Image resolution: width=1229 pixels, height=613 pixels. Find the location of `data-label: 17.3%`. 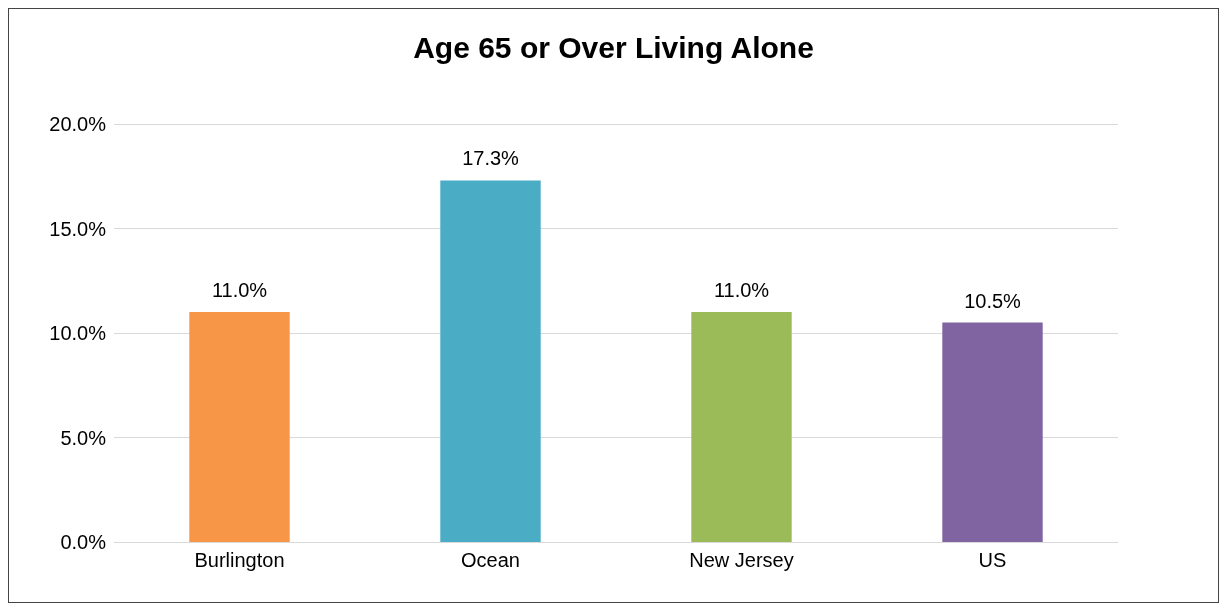

data-label: 17.3% is located at coordinates (491, 158).